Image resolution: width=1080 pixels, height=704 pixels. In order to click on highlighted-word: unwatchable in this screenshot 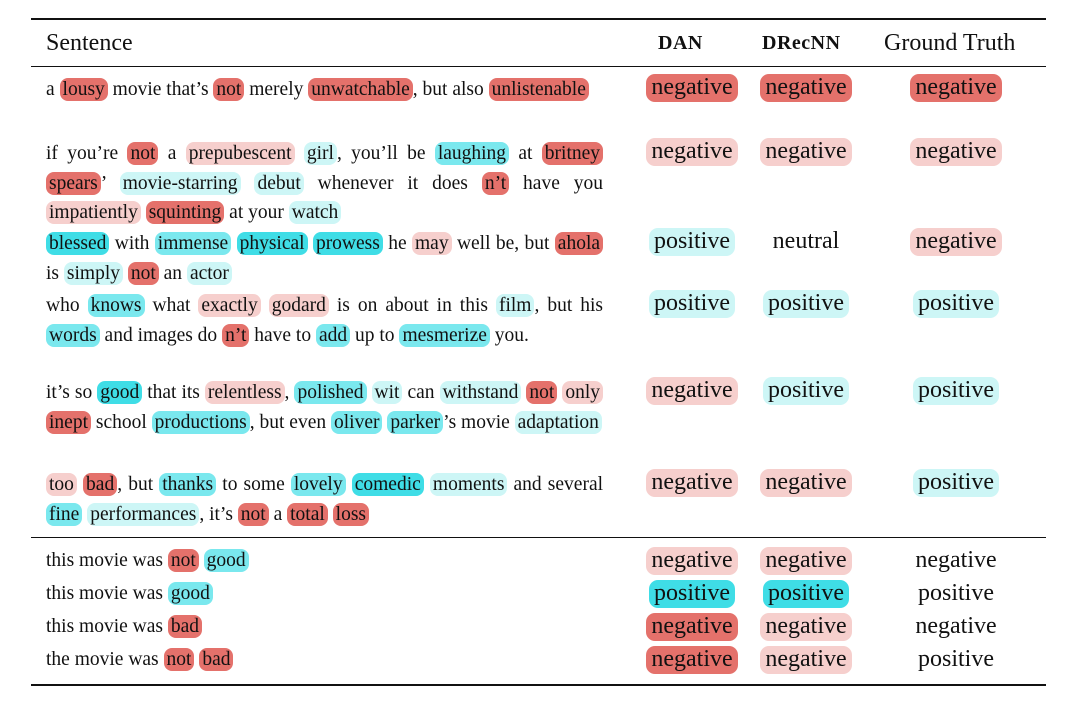, I will do `click(360, 89)`.